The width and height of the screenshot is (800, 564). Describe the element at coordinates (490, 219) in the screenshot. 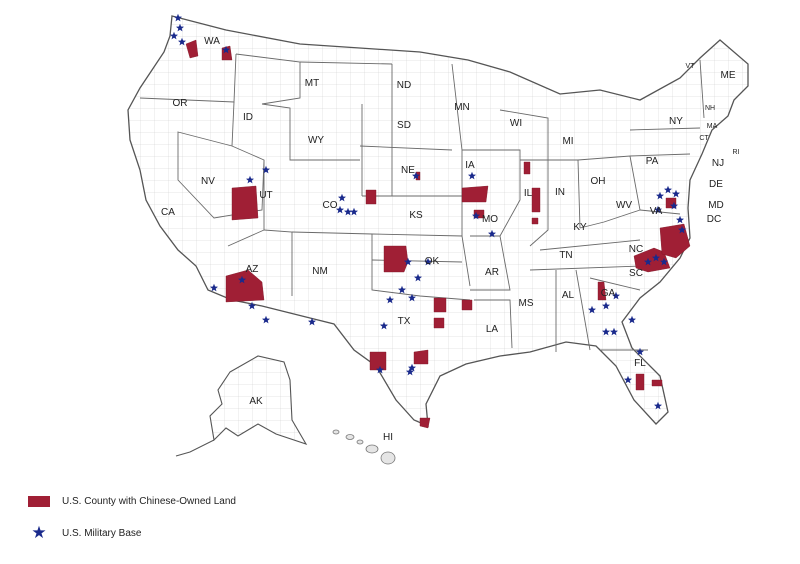

I see `state-label-mo: MO` at that location.